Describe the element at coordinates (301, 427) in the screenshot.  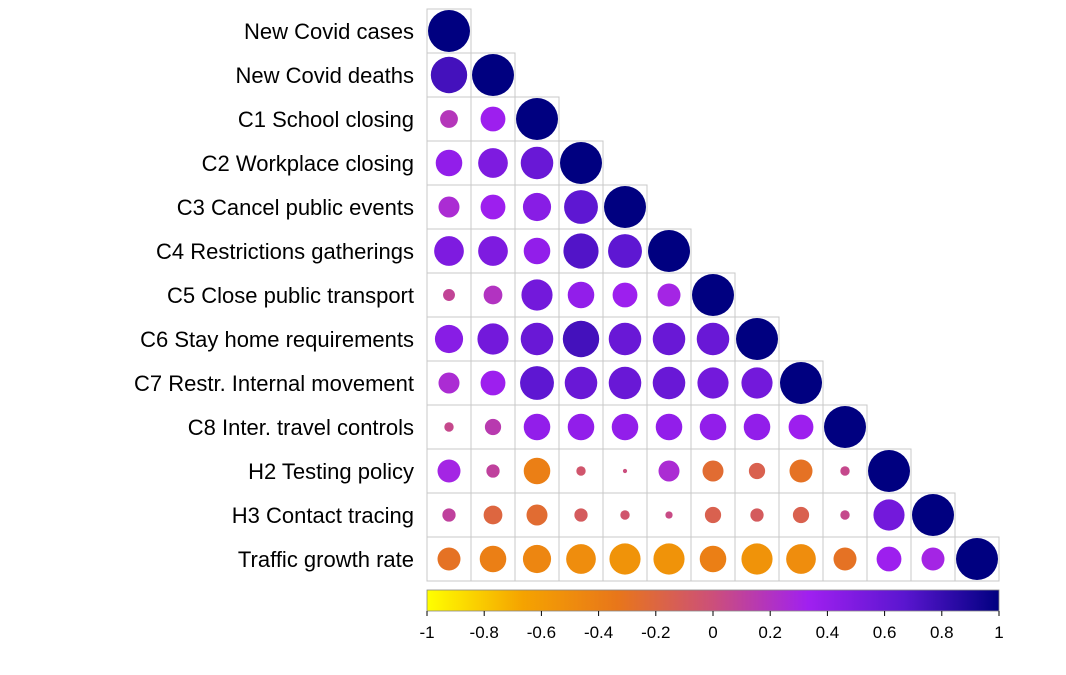
I see `row-label: C8 Inter. travel controls` at that location.